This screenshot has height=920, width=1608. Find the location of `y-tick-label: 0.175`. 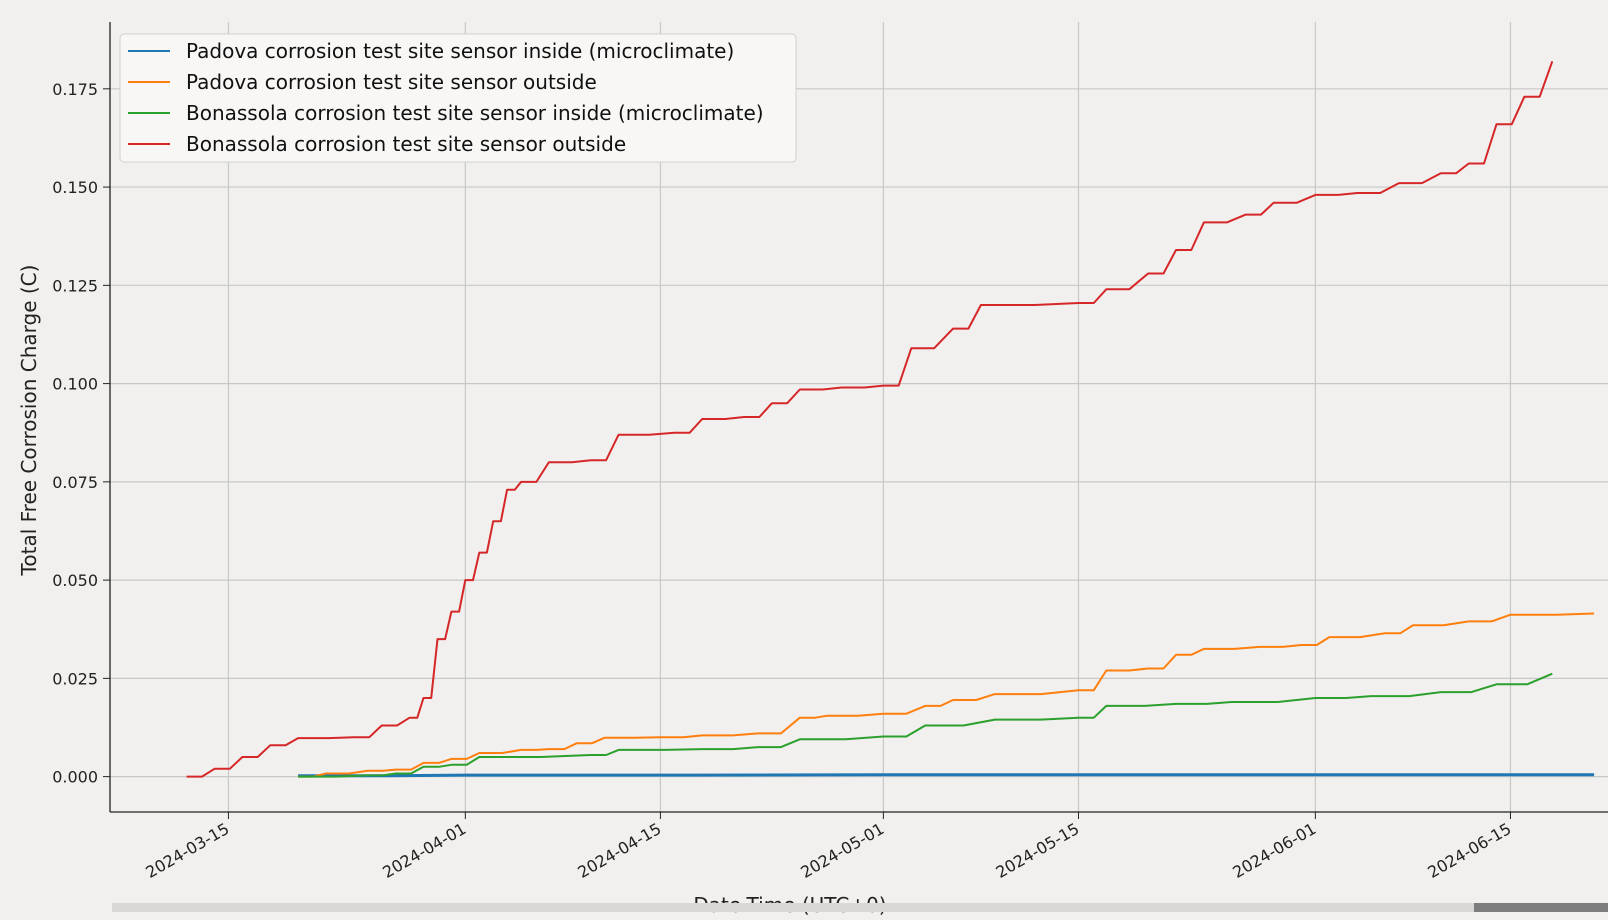

y-tick-label: 0.175 is located at coordinates (75, 89).